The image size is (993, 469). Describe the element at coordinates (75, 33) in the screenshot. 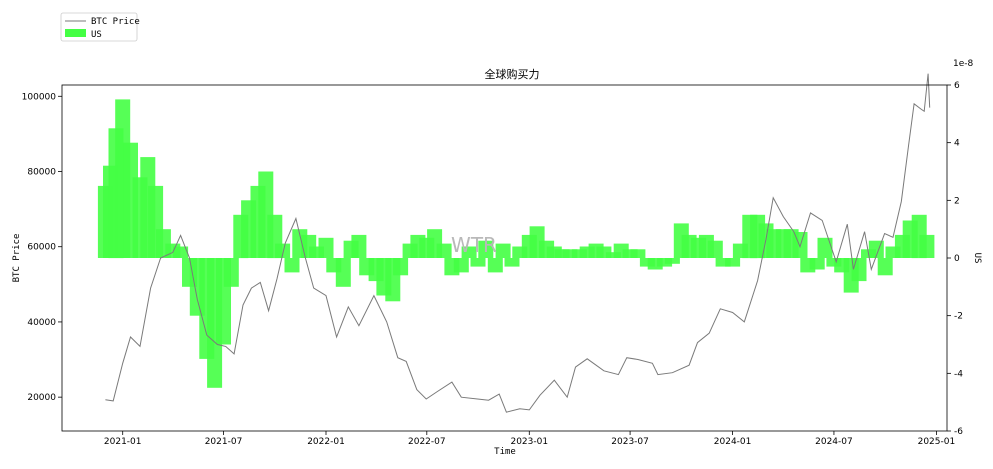

I see `legend-us-swatch` at that location.